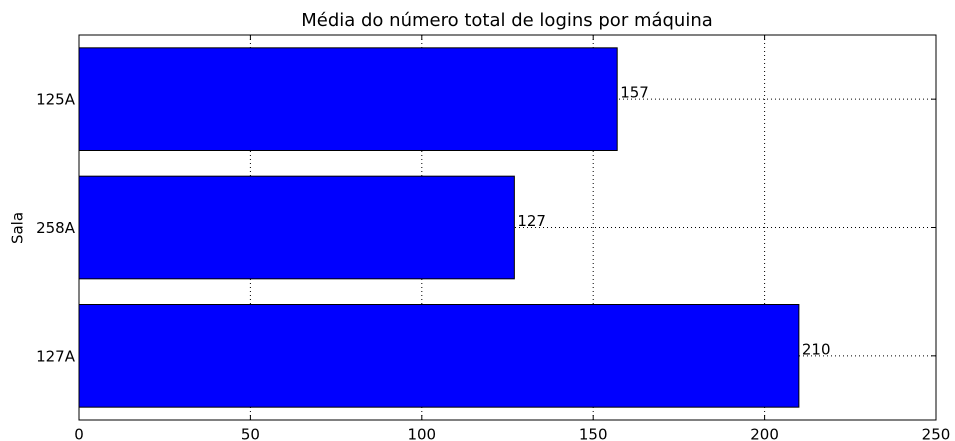  What do you see at coordinates (79, 433) in the screenshot?
I see `x-tick-label: 0` at bounding box center [79, 433].